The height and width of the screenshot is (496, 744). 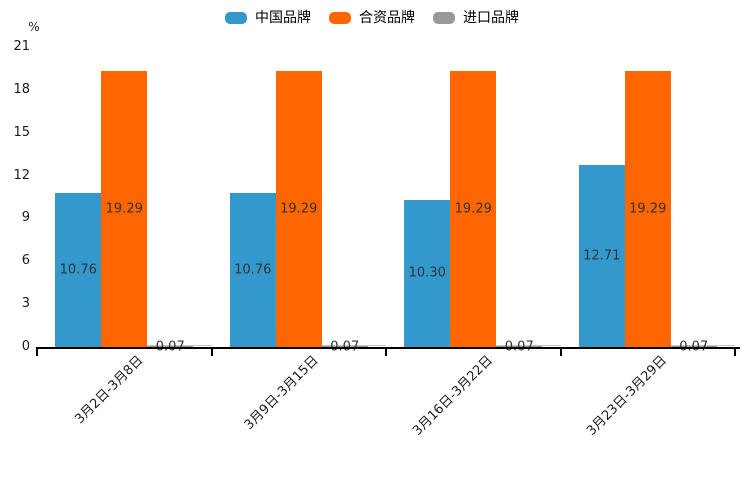 I want to click on bar-合资品牌-2, so click(x=473, y=209).